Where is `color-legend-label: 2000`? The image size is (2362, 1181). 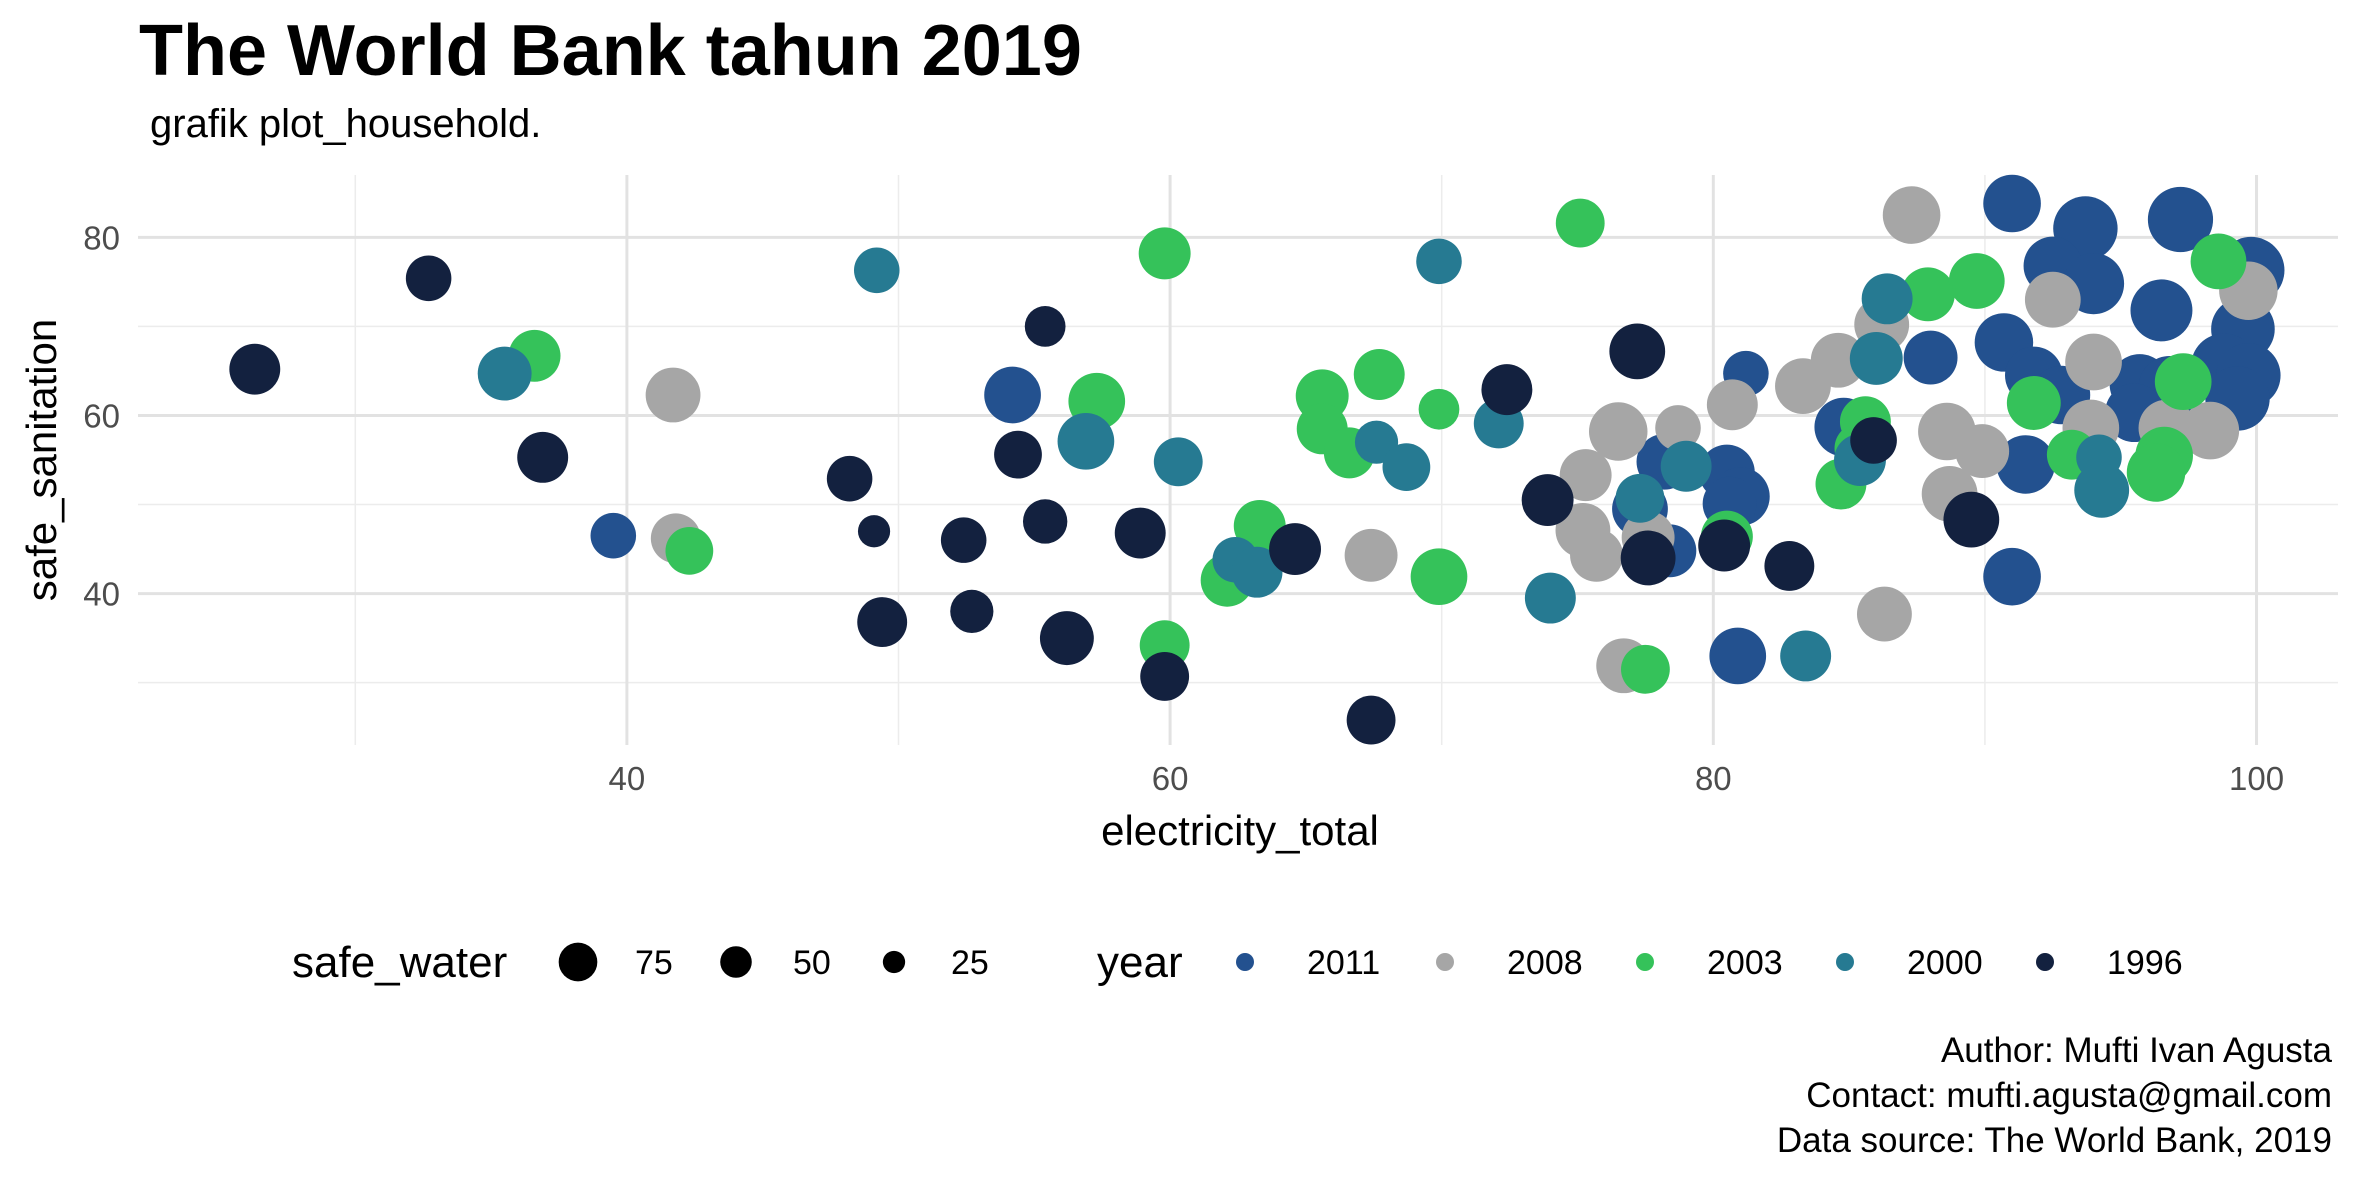 color-legend-label: 2000 is located at coordinates (1945, 963).